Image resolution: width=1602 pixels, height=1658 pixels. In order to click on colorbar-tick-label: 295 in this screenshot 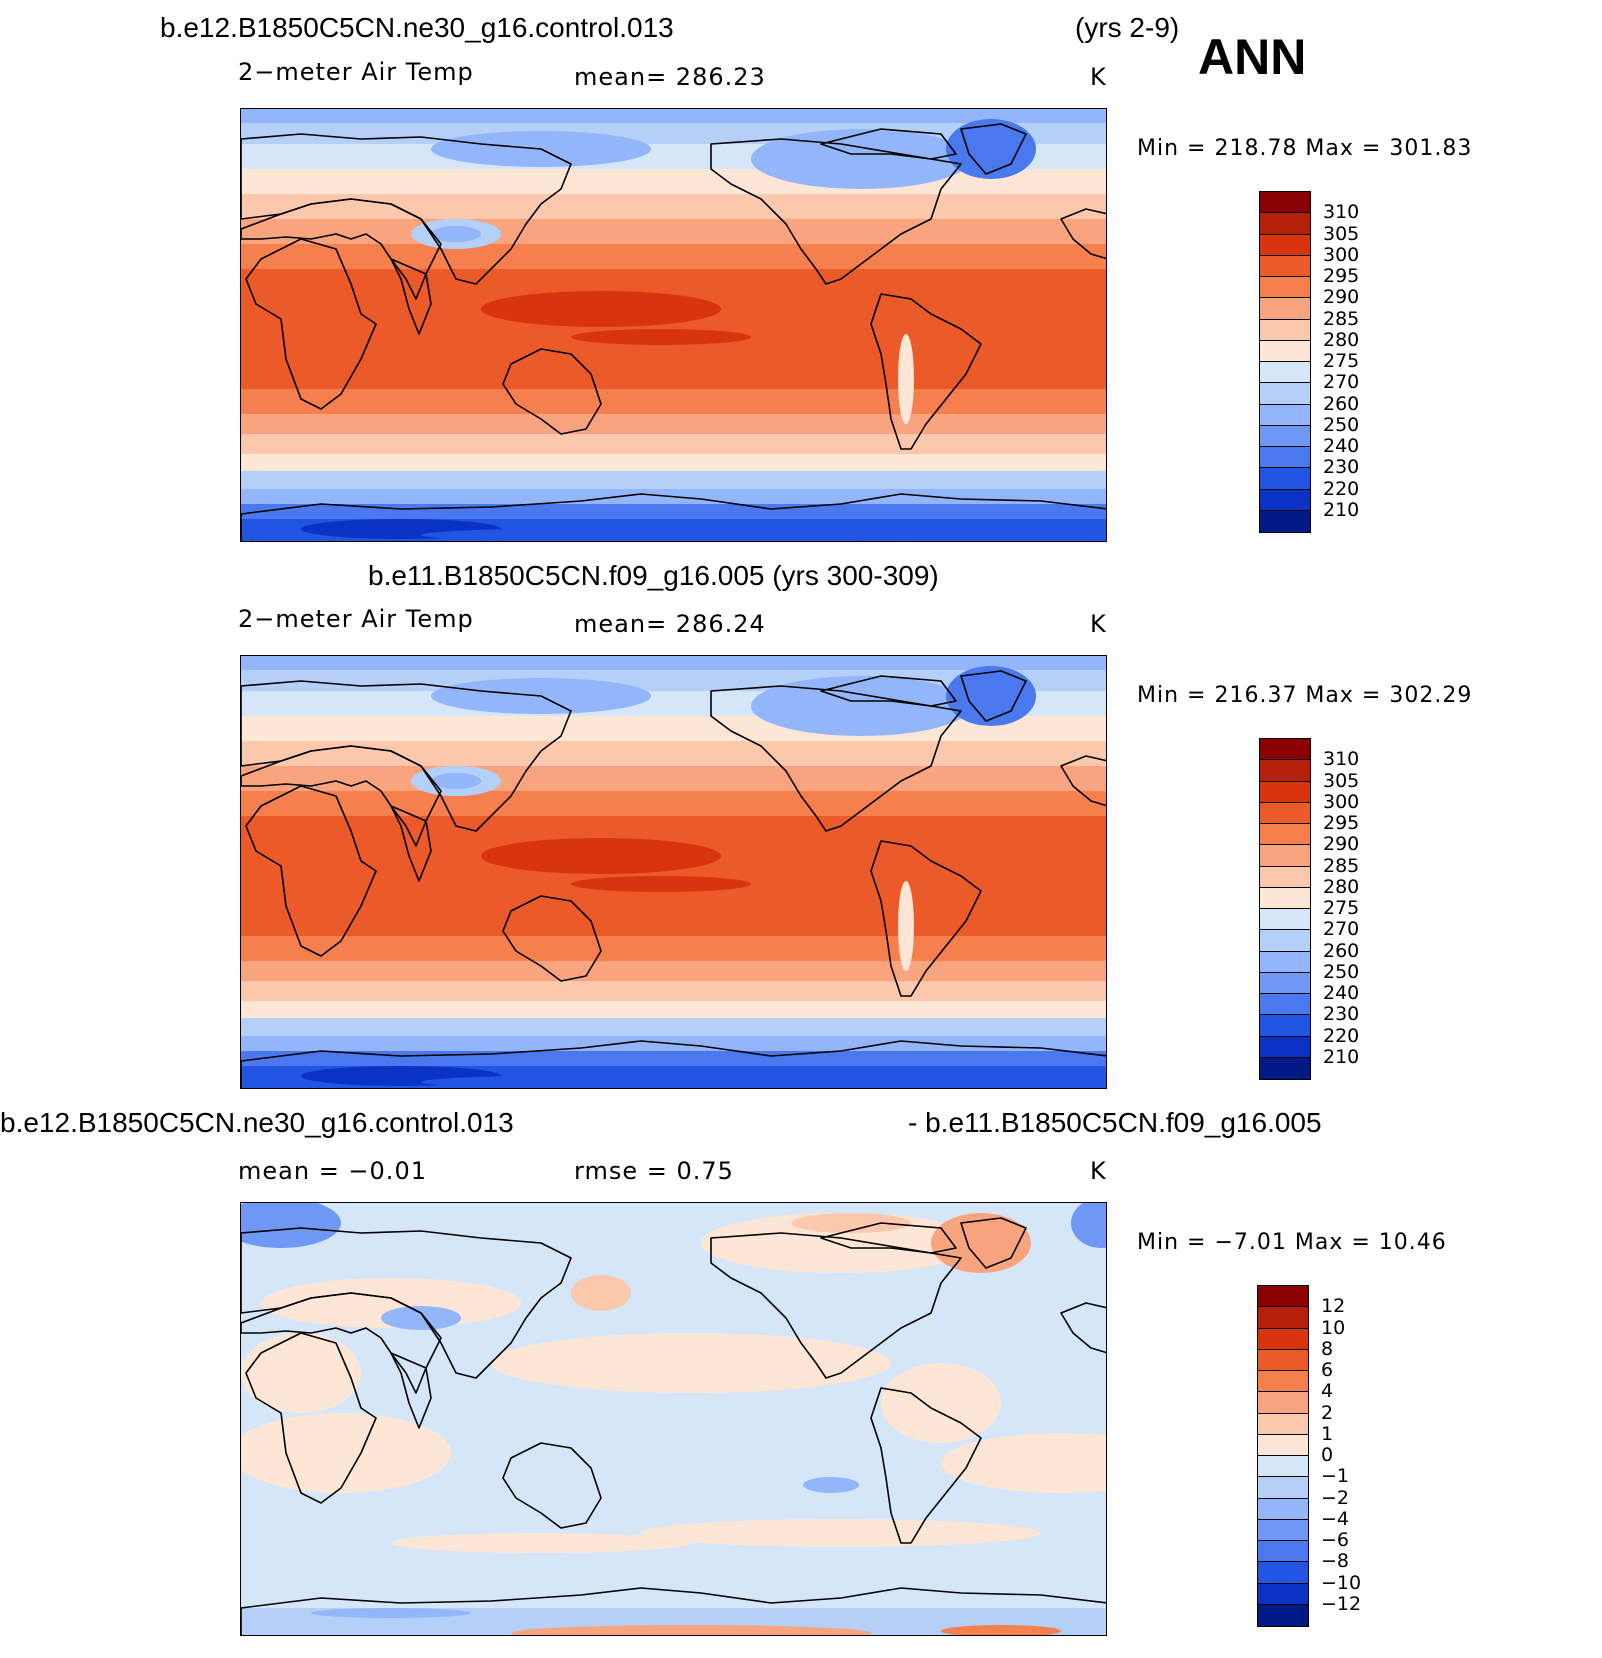, I will do `click(1341, 276)`.